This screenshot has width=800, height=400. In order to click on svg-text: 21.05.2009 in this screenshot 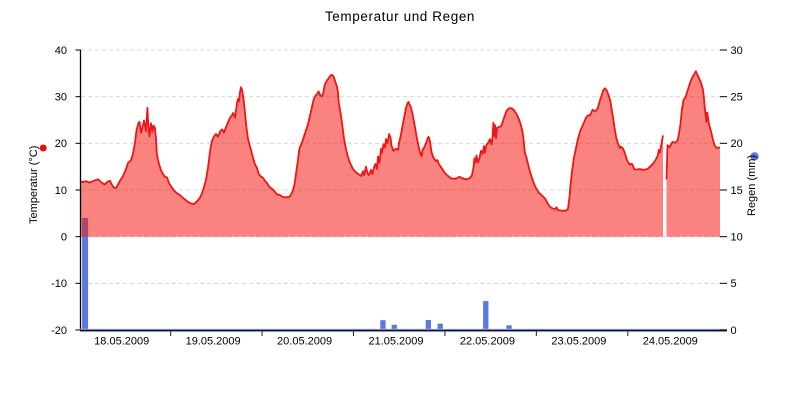, I will do `click(395, 342)`.